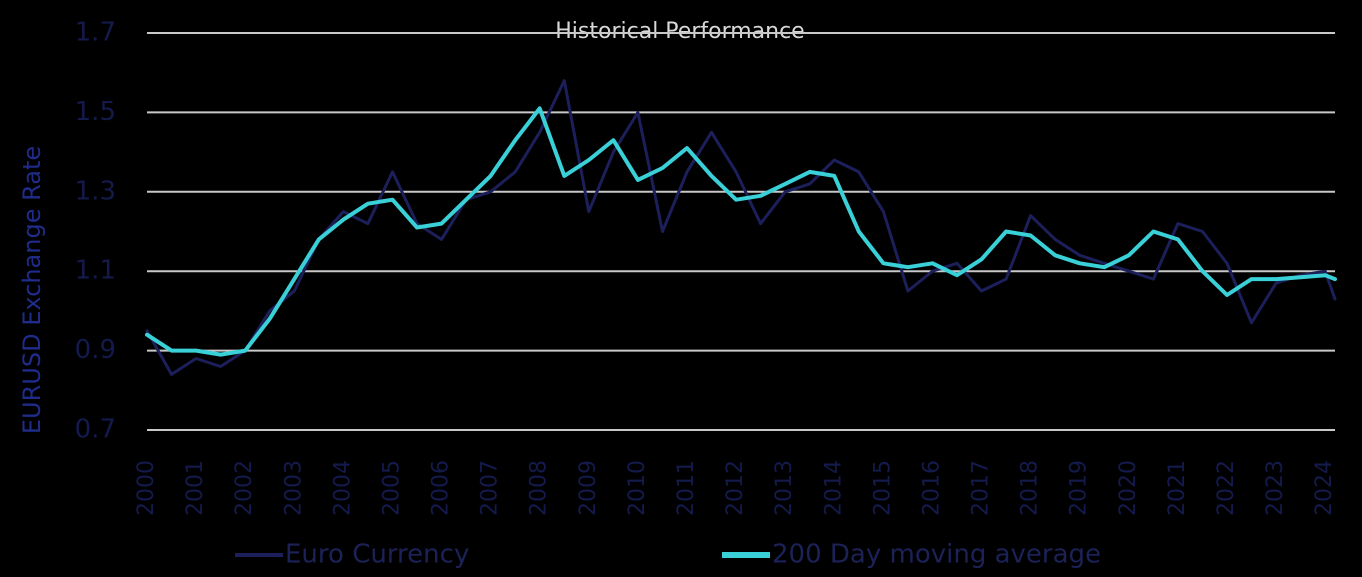 The image size is (1362, 577). Describe the element at coordinates (391, 488) in the screenshot. I see `x-tick-label: 2005` at that location.